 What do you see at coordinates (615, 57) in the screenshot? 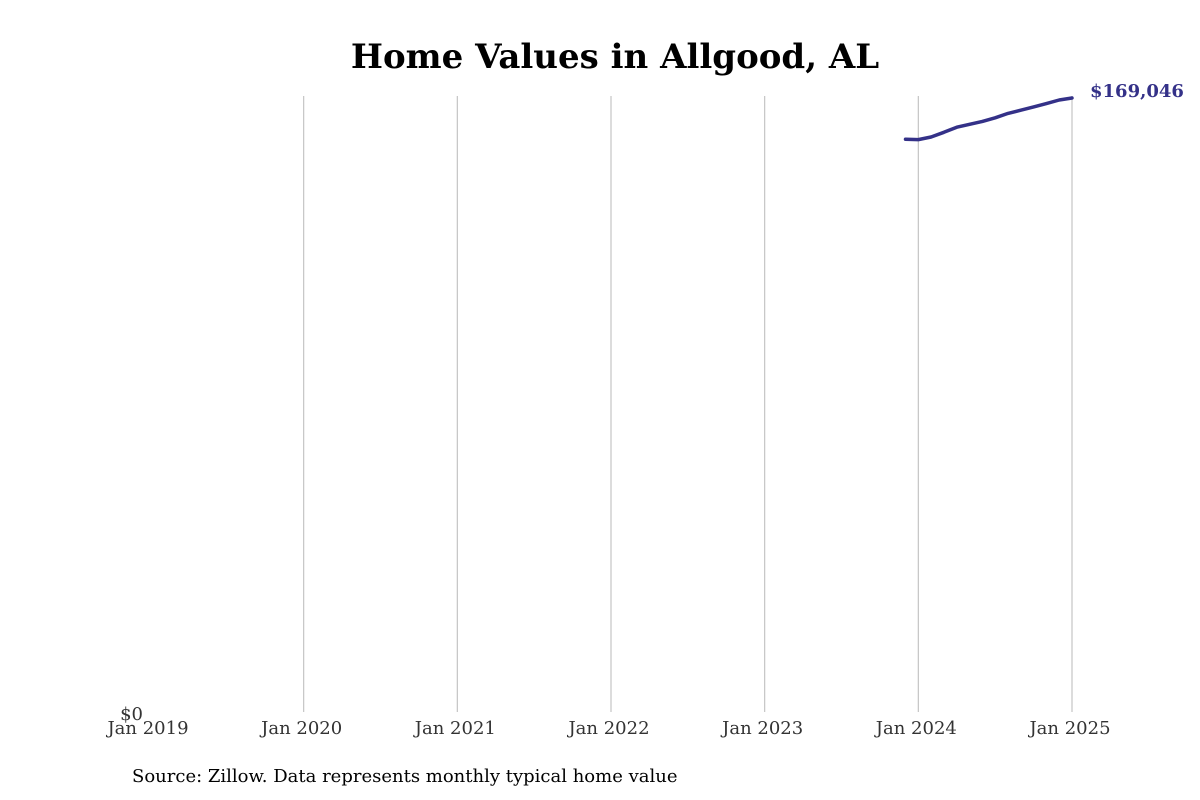
I see `chart-title: Home Values in Allgood, AL` at bounding box center [615, 57].